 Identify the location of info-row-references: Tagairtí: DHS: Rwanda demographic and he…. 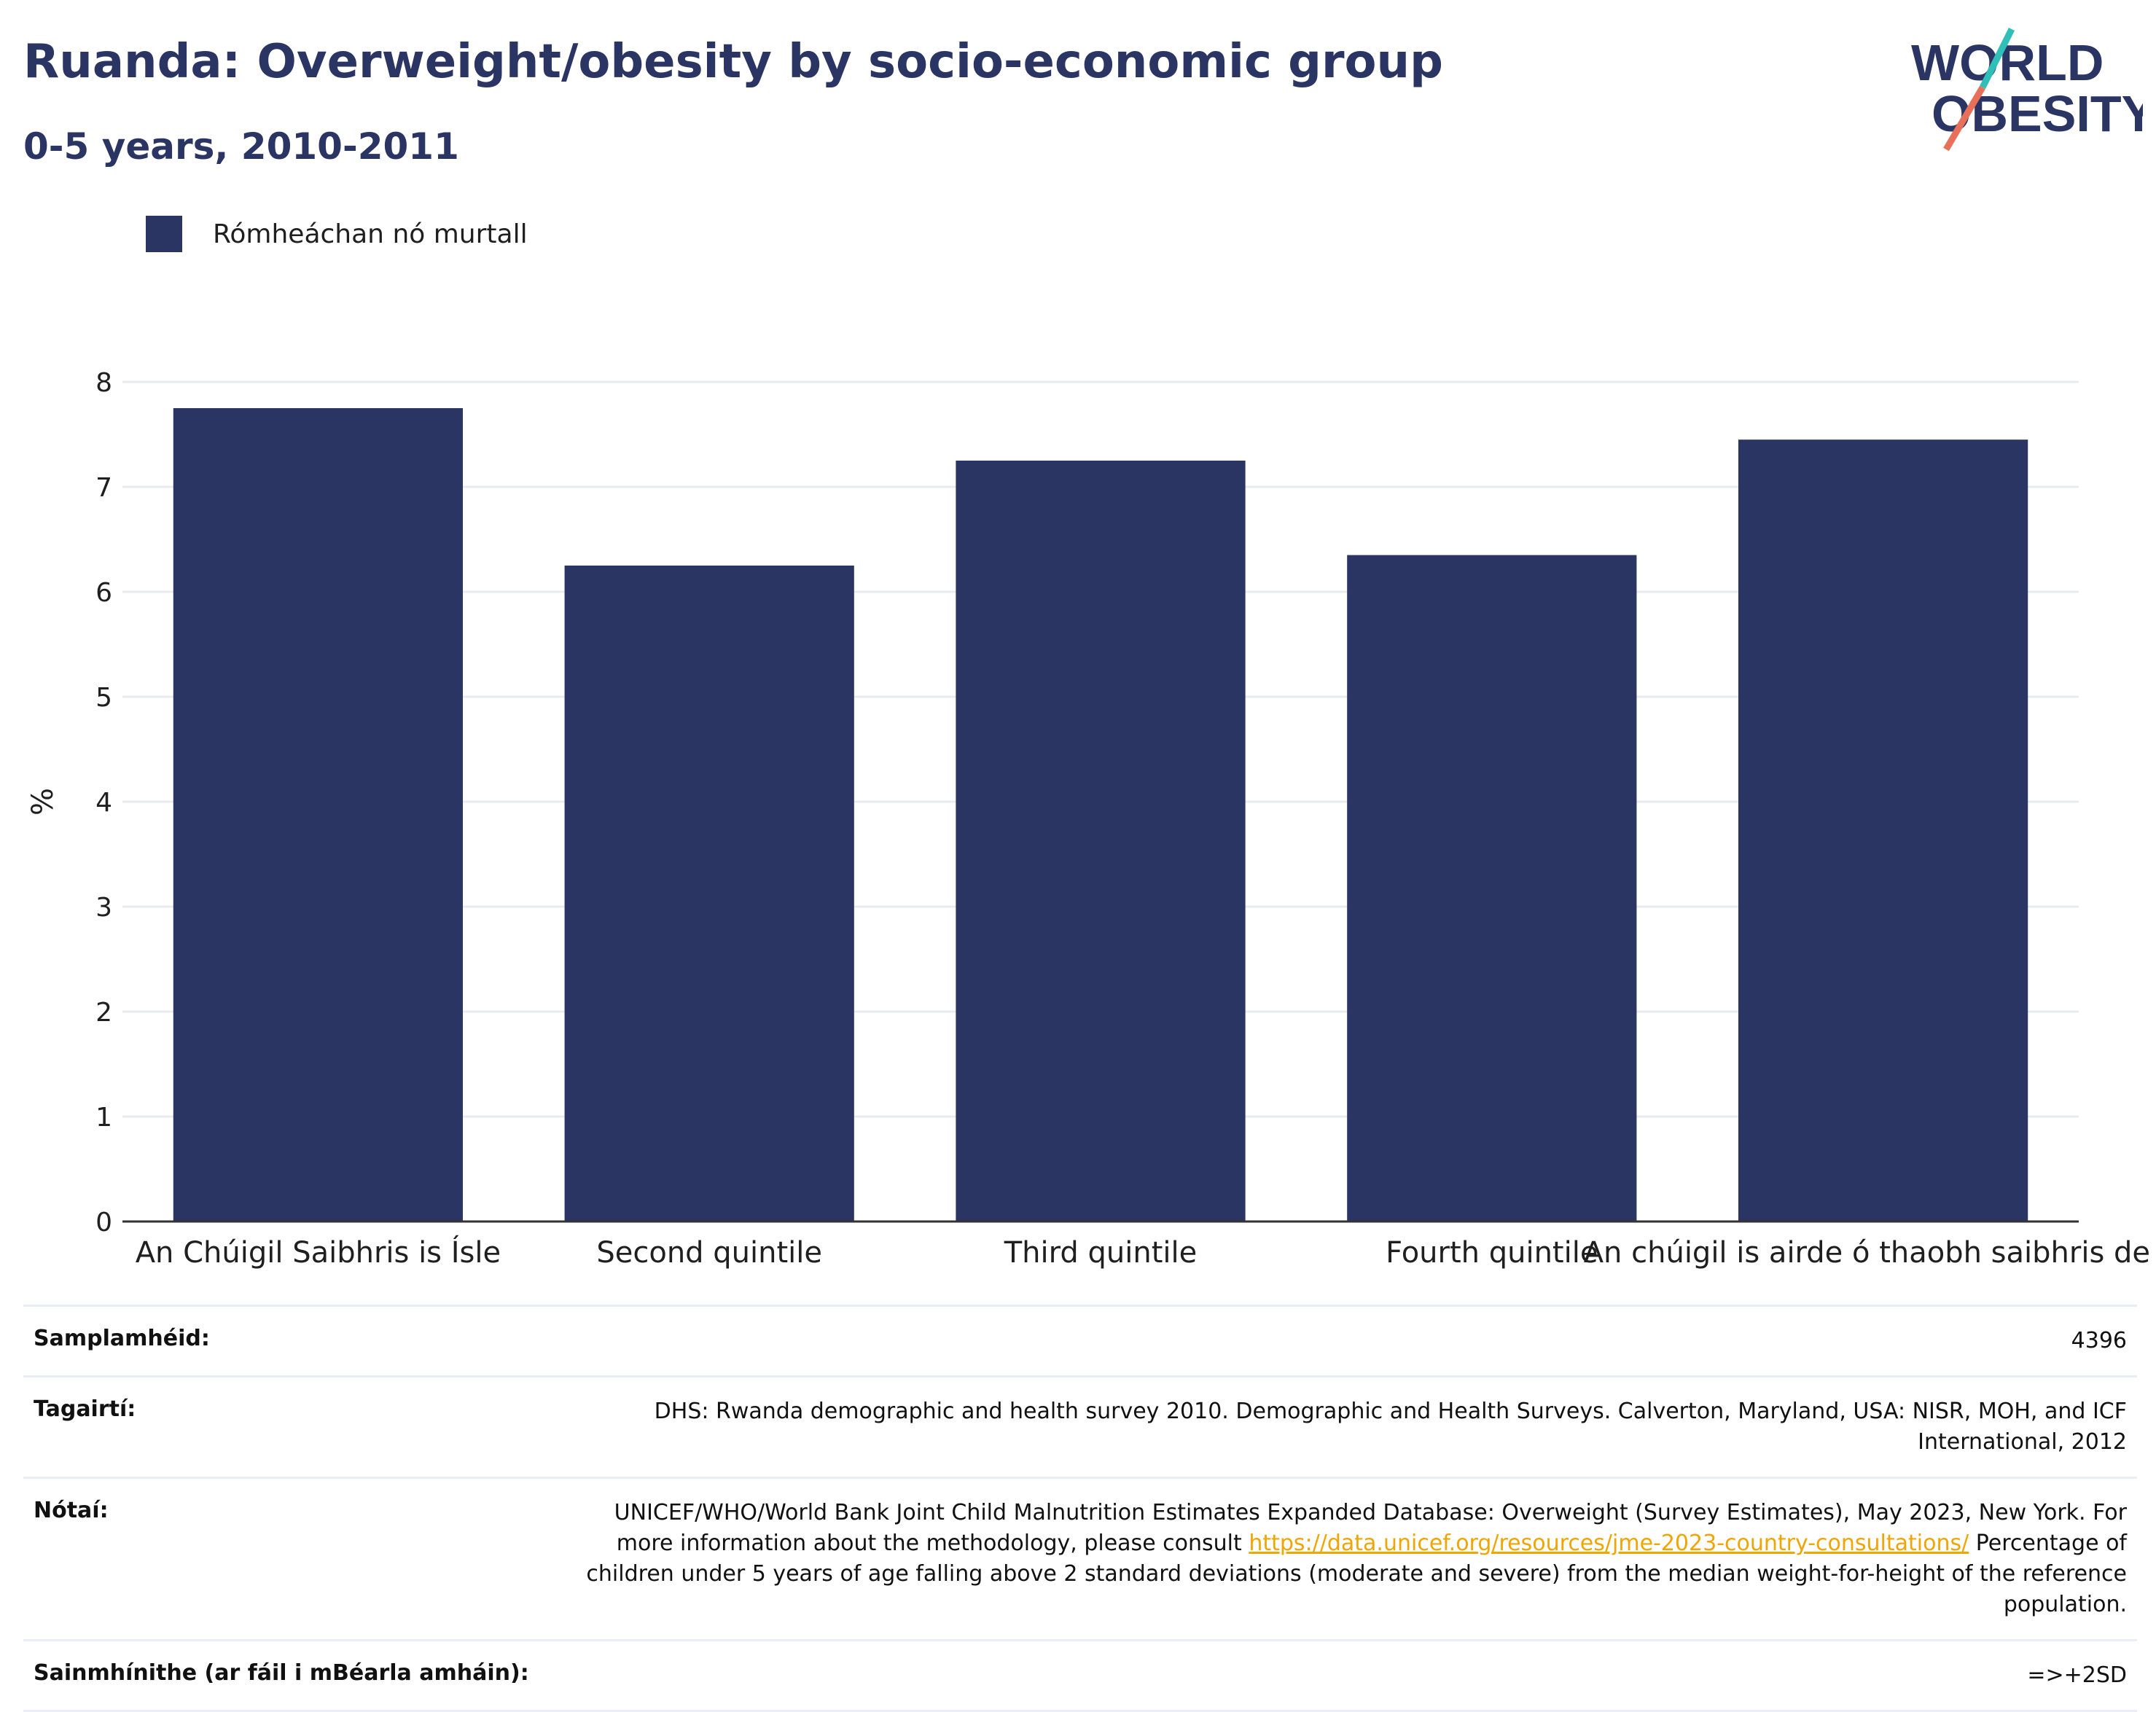
(1080, 1426).